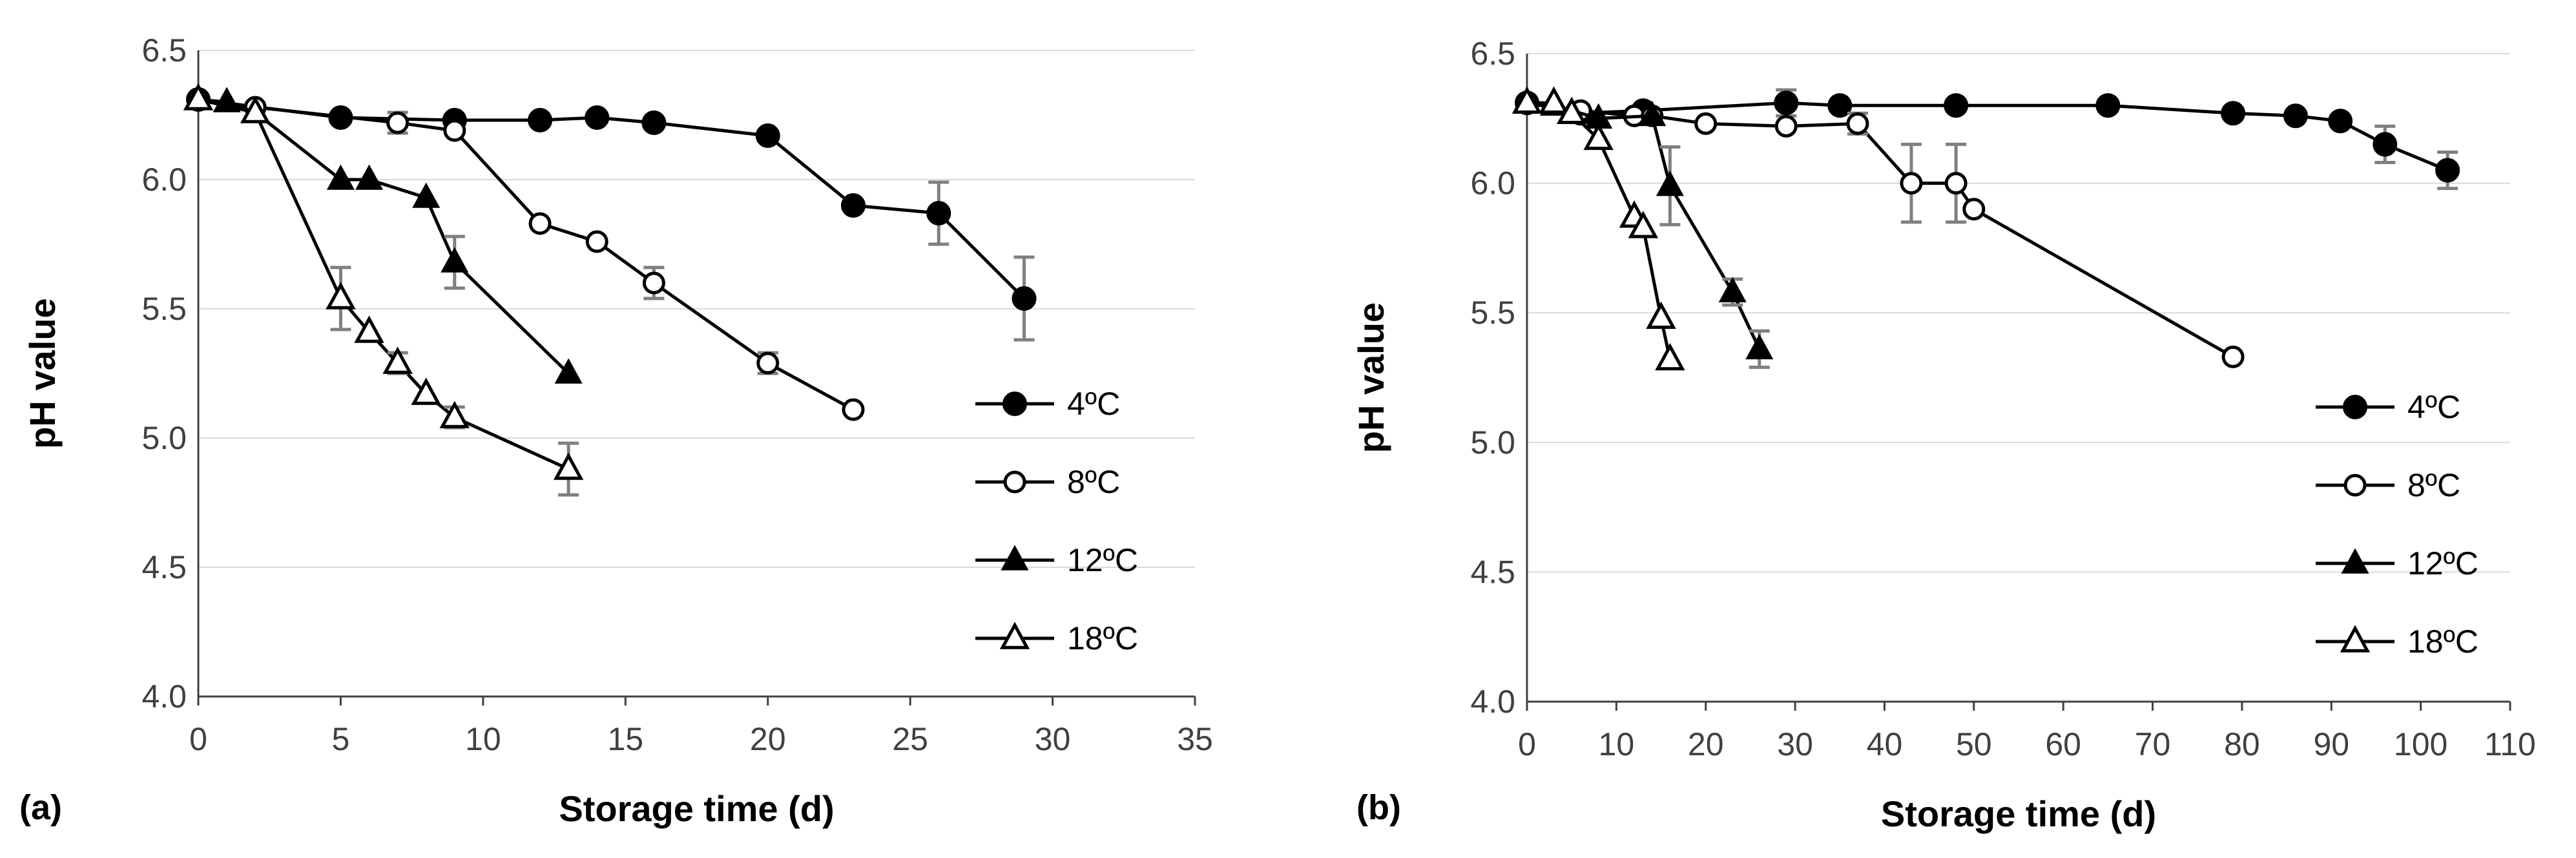 The height and width of the screenshot is (858, 2576). What do you see at coordinates (1378, 807) in the screenshot?
I see `panel-label: (b)` at bounding box center [1378, 807].